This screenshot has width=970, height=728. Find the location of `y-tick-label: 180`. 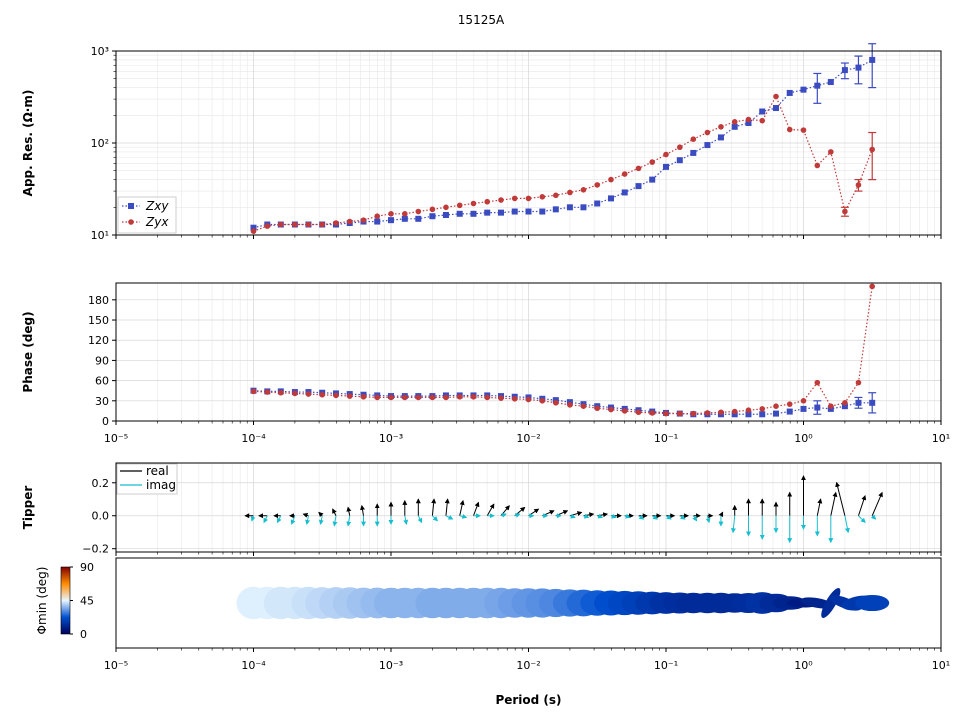

y-tick-label: 180 is located at coordinates (98, 300).